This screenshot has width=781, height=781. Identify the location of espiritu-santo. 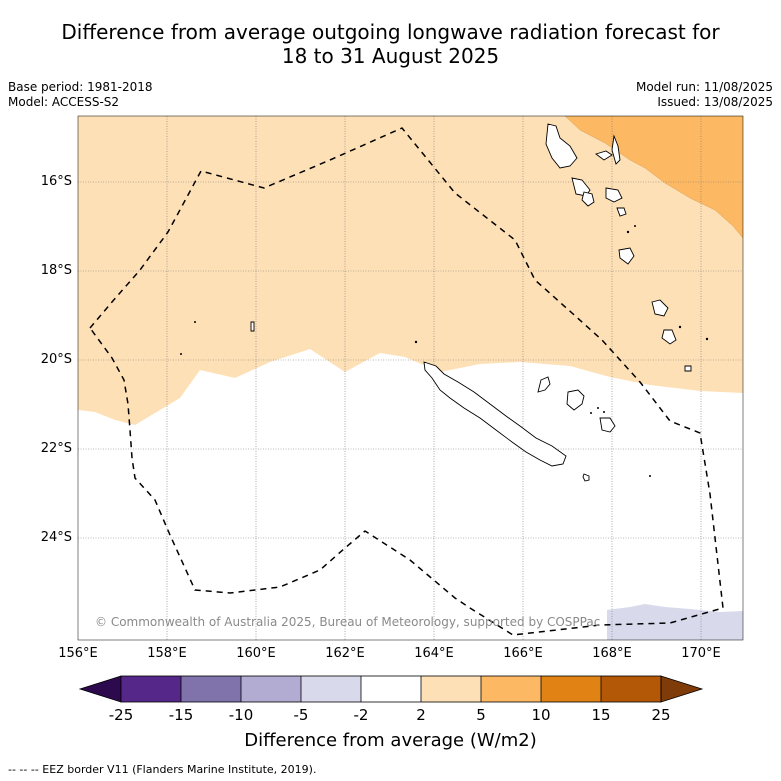
(561, 146).